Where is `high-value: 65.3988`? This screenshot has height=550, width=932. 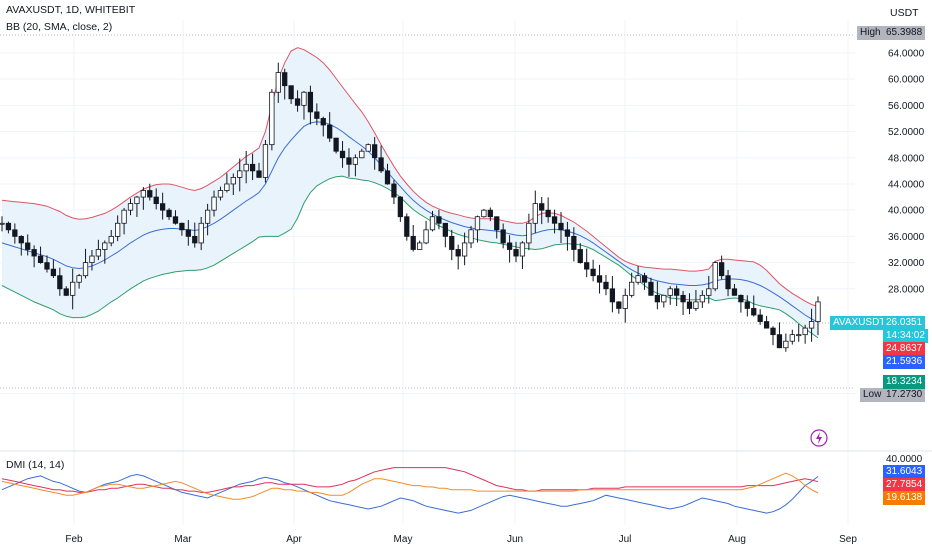 high-value: 65.3988 is located at coordinates (904, 33).